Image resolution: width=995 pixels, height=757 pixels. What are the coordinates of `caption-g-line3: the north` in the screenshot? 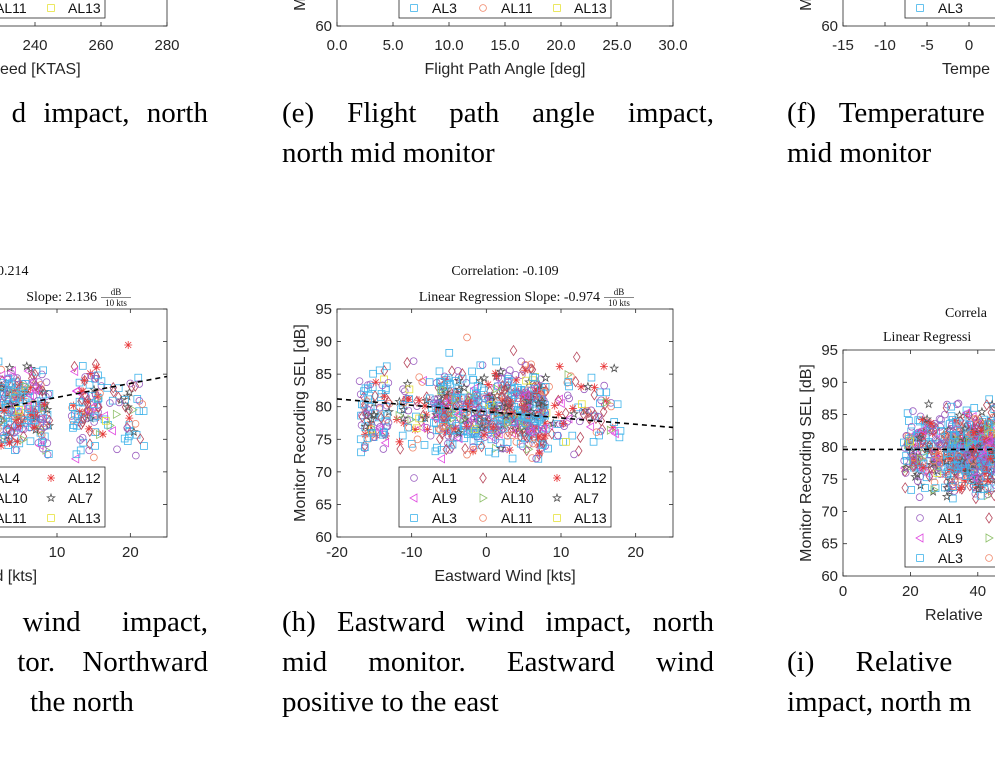 It's located at (82, 702).